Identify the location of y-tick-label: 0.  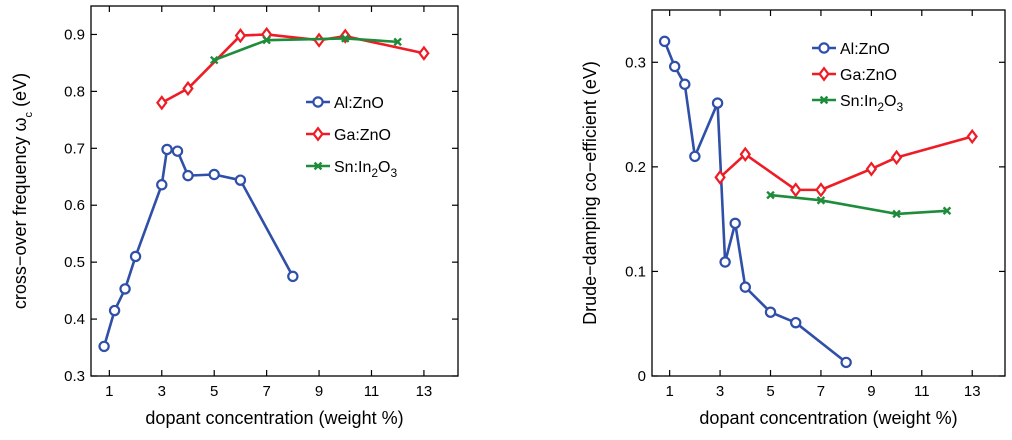
(642, 376).